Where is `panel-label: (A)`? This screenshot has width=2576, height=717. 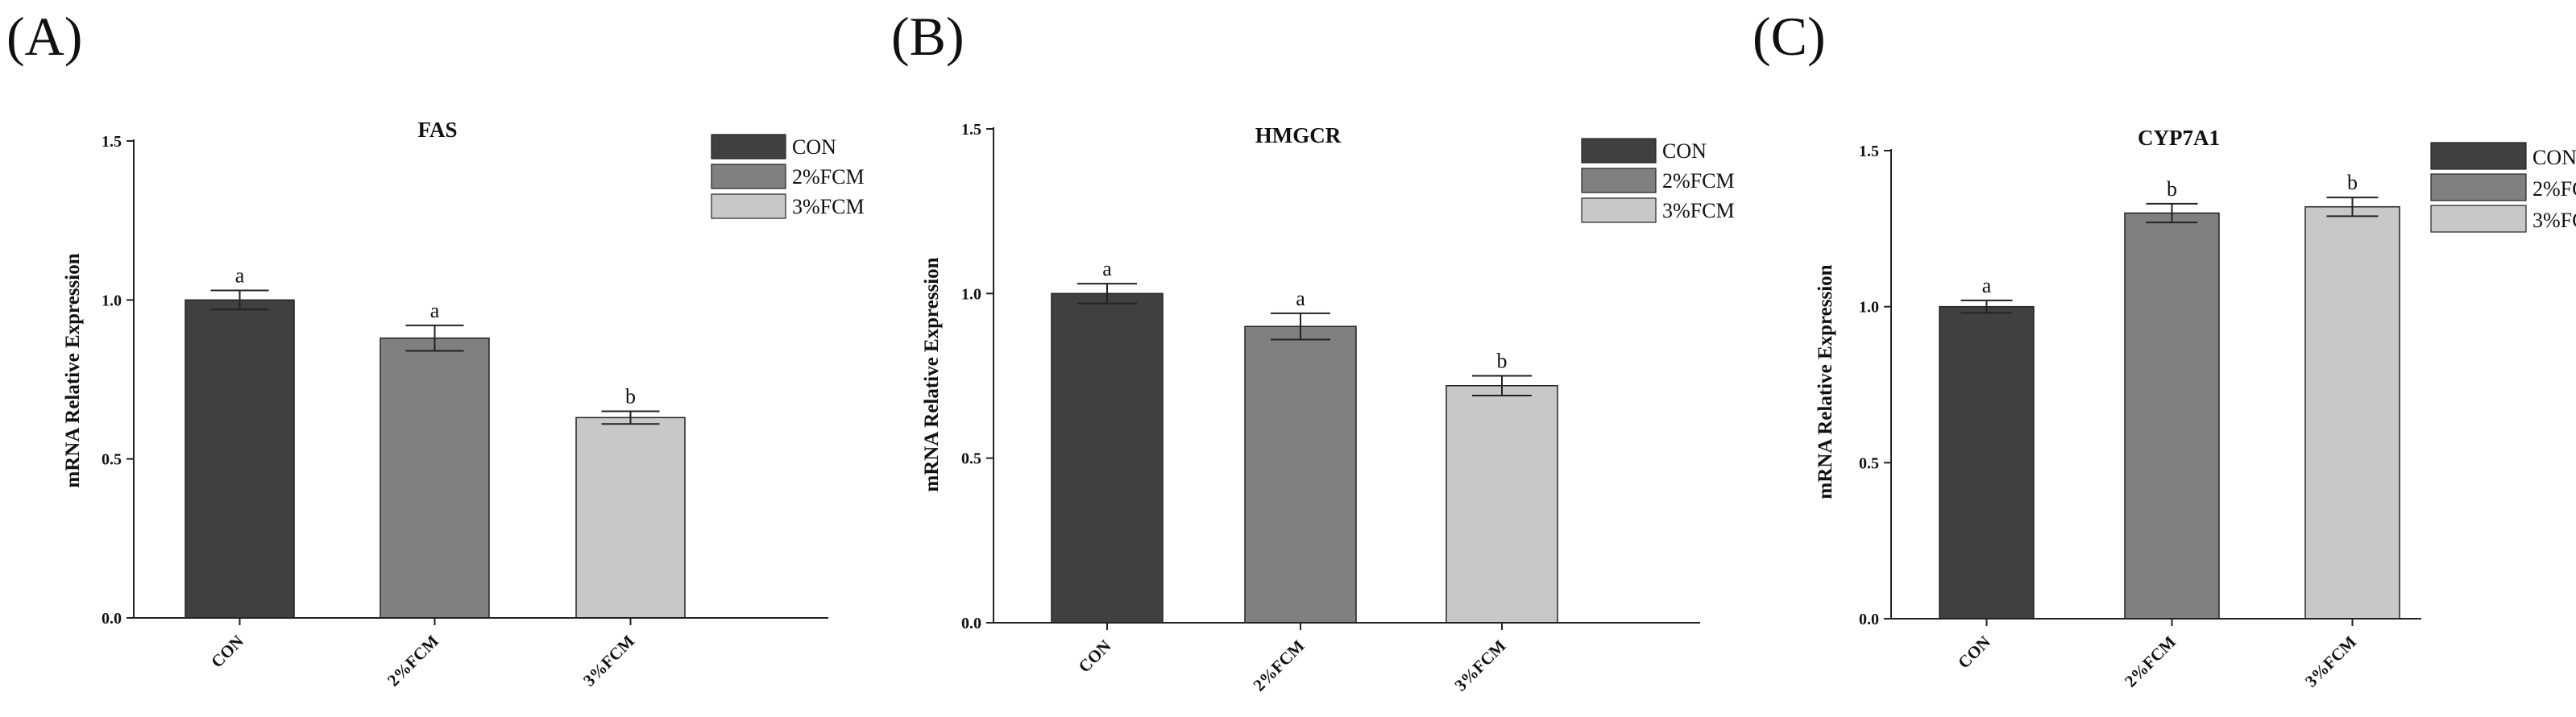
panel-label: (A) is located at coordinates (44, 36).